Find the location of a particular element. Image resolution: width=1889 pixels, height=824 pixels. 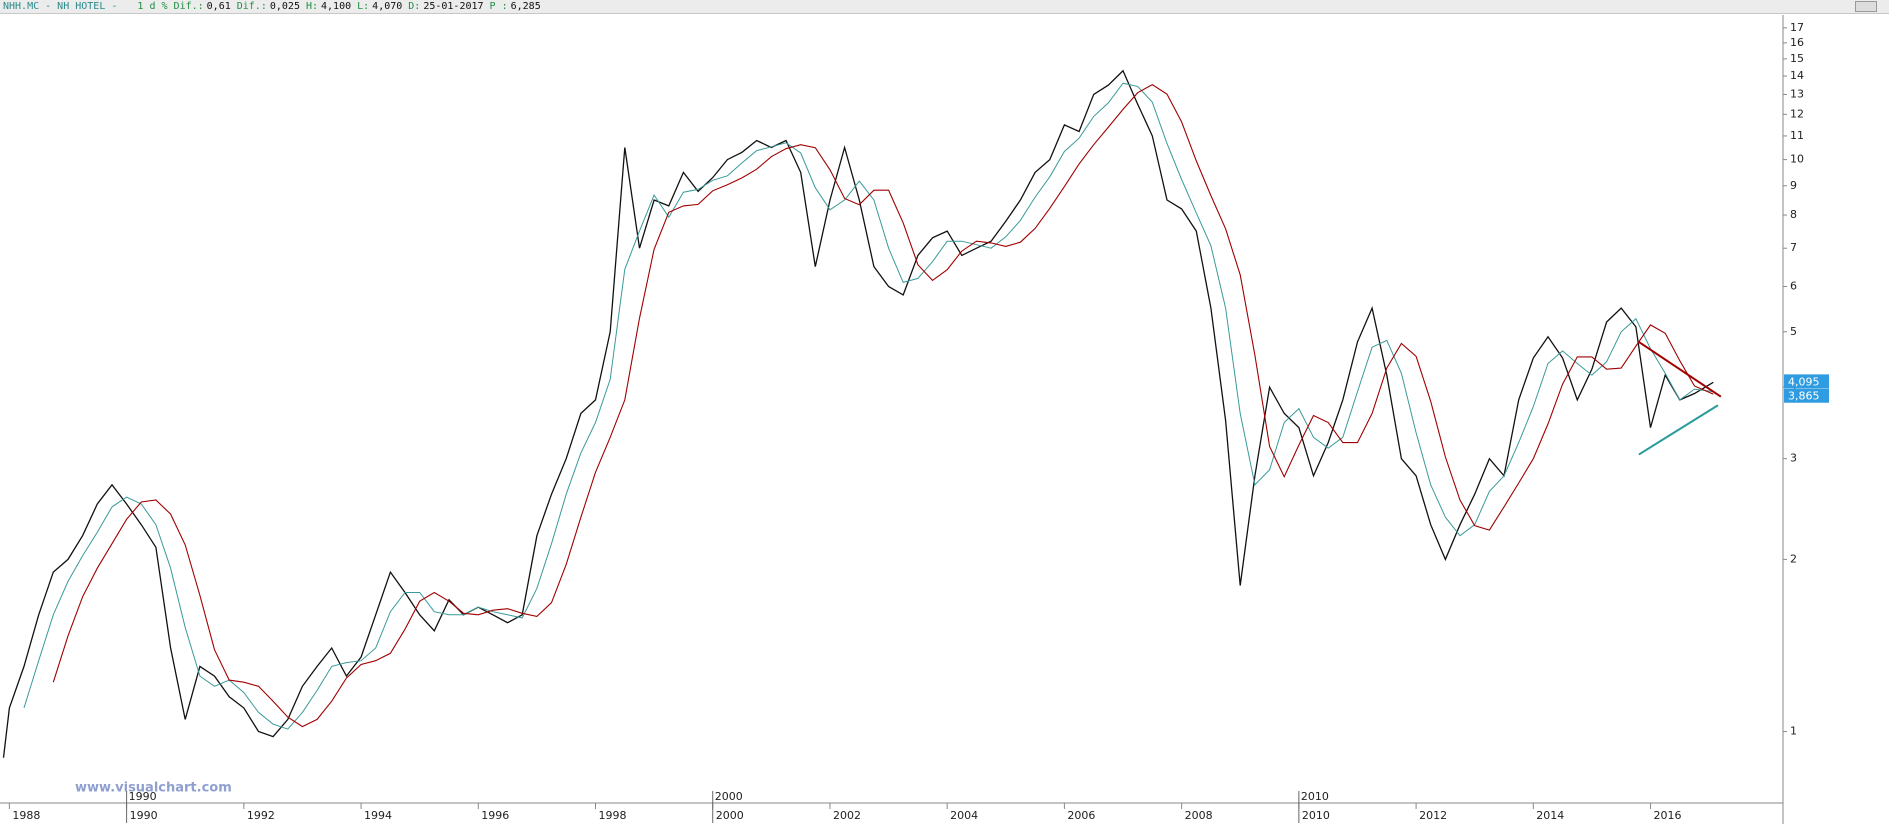

field-label: P : is located at coordinates (498, 6).